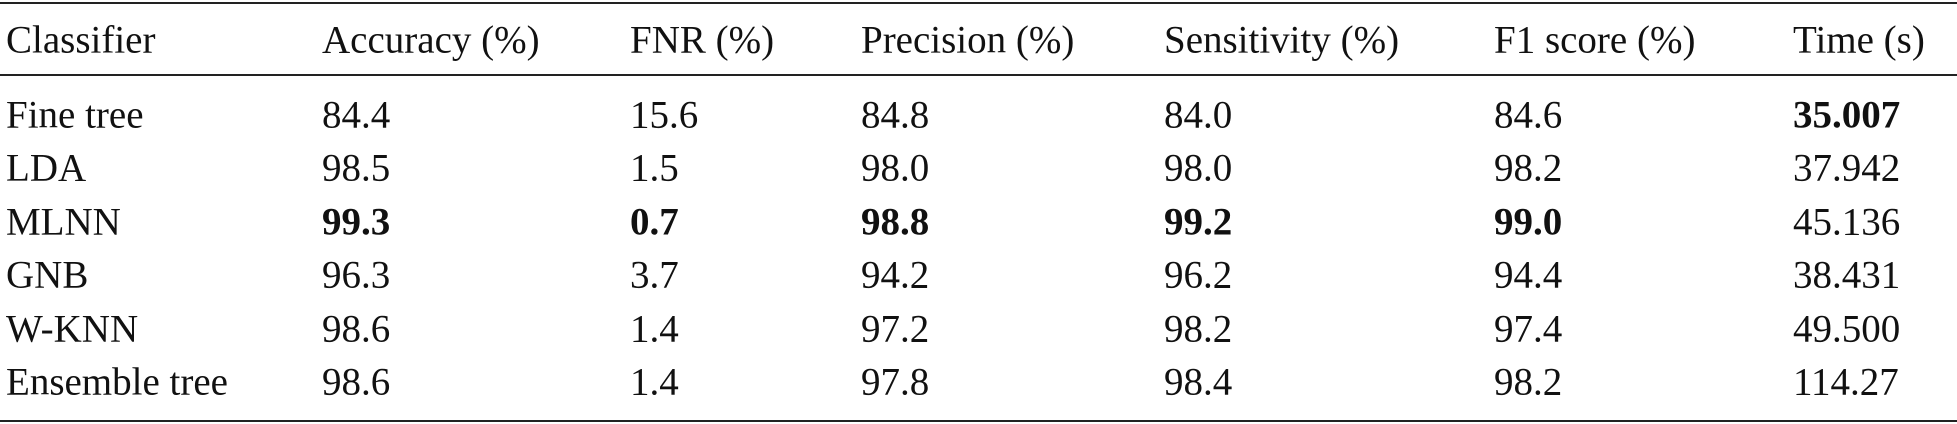 The height and width of the screenshot is (424, 1957). I want to click on table-cell: 1.5, so click(654, 168).